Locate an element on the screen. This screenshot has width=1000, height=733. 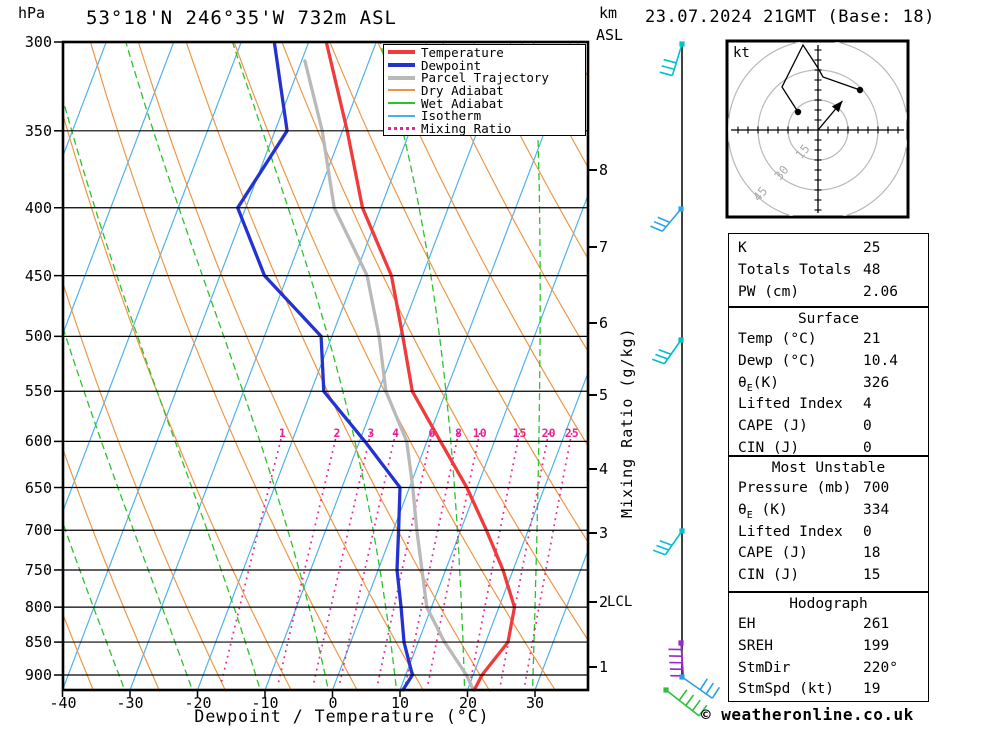
parcel-trajectory-legend-sample is located at coordinates (401, 77).